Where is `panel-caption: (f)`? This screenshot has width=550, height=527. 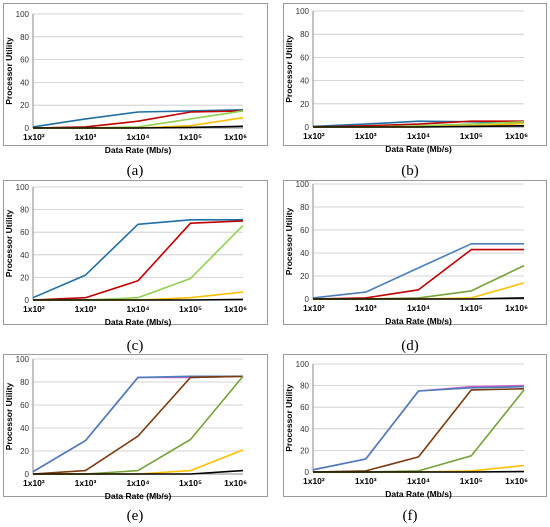
panel-caption: (f) is located at coordinates (410, 516).